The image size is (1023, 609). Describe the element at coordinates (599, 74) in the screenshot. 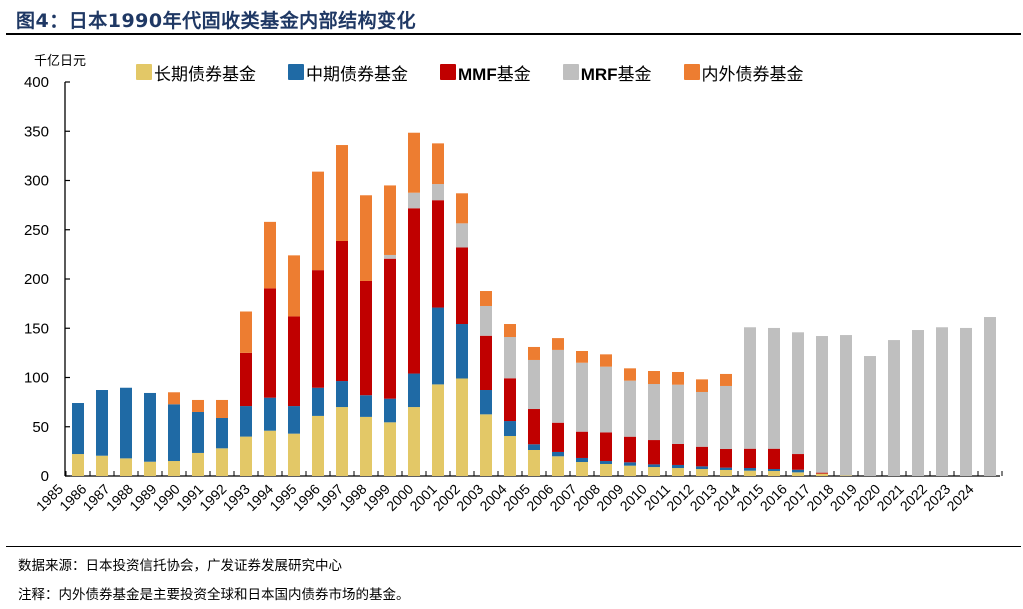

I see `legend-label-latin: MRF` at that location.